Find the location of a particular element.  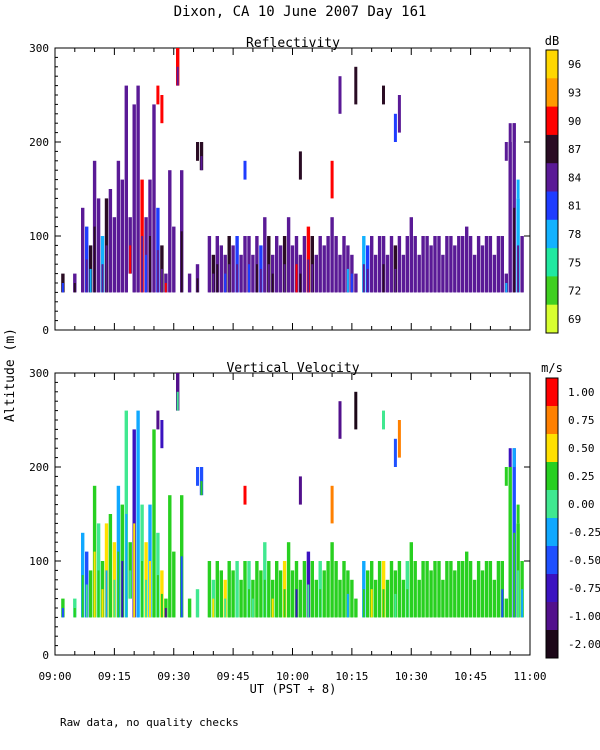

colorbar-label: 0.75 is located at coordinates (581, 420).